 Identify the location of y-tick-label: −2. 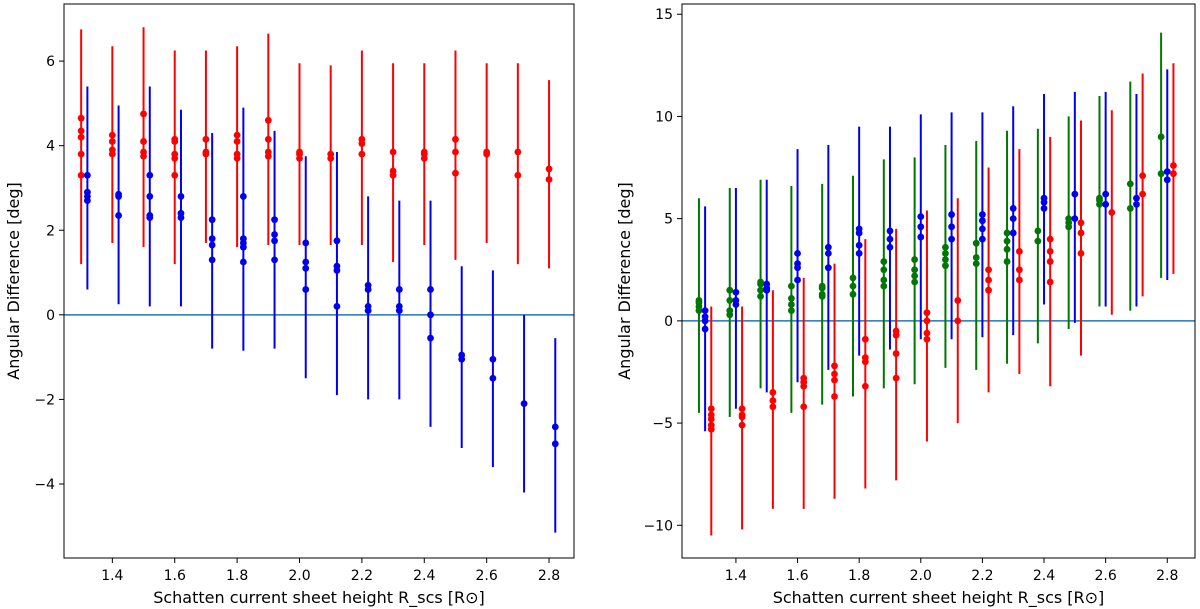
(44, 400).